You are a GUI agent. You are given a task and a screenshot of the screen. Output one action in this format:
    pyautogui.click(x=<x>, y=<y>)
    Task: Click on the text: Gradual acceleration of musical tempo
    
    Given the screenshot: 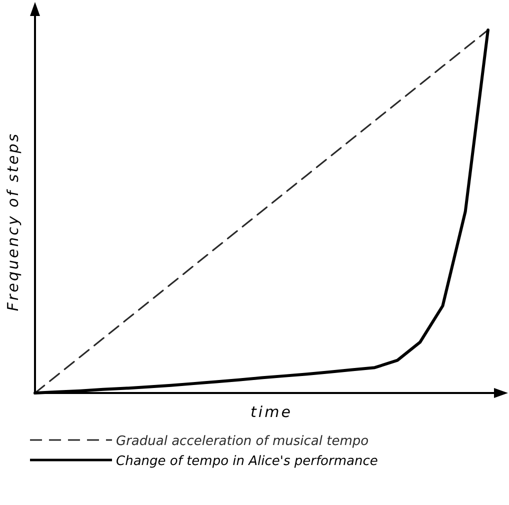 What is the action you would take?
    pyautogui.click(x=242, y=441)
    